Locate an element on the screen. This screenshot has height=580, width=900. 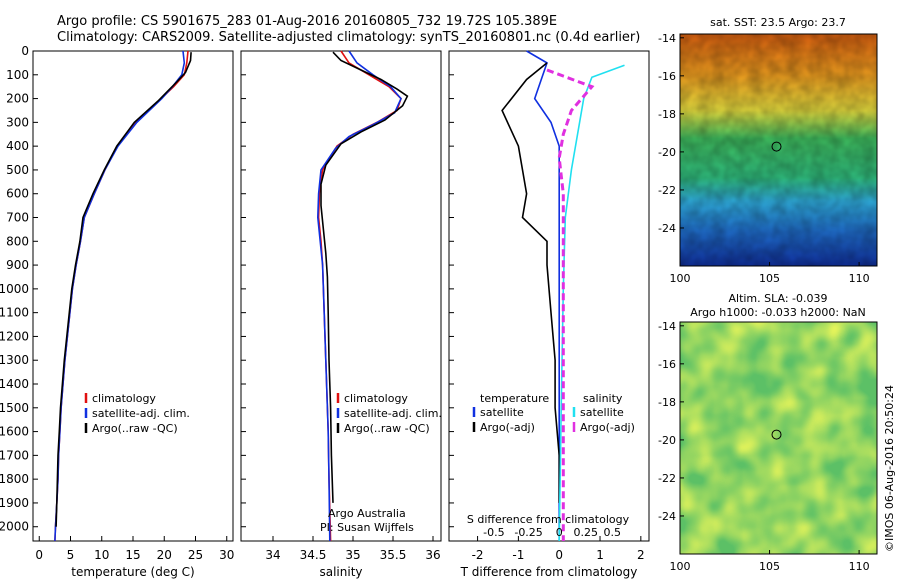
sla-map-axes: 100 105 110 -14 -16 -18 -20 -22 -24 is located at coordinates (764, 446).